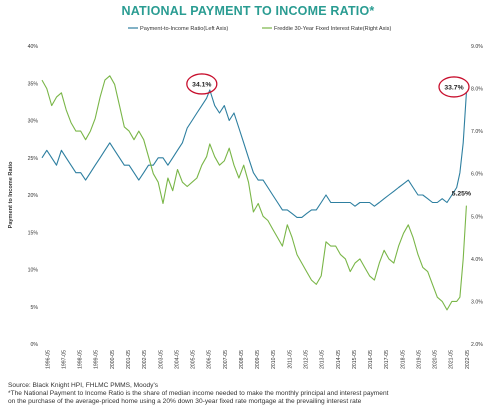 This screenshot has height=408, width=496. Describe the element at coordinates (477, 302) in the screenshot. I see `right-tick-label: 3.0%` at that location.